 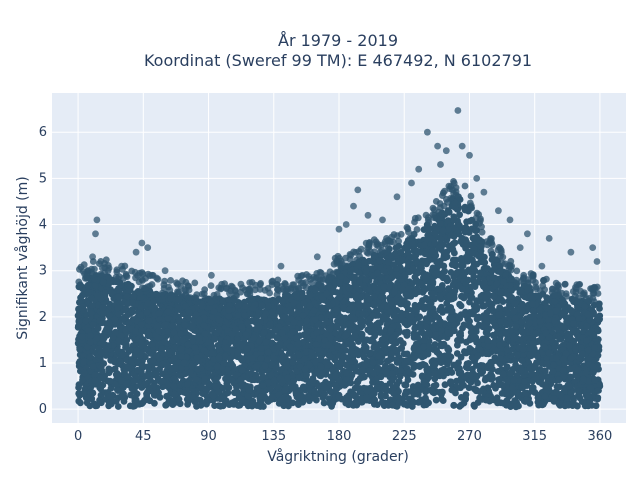 What do you see at coordinates (338, 40) in the screenshot?
I see `chart-title-line1: År 1979 - 2019` at bounding box center [338, 40].